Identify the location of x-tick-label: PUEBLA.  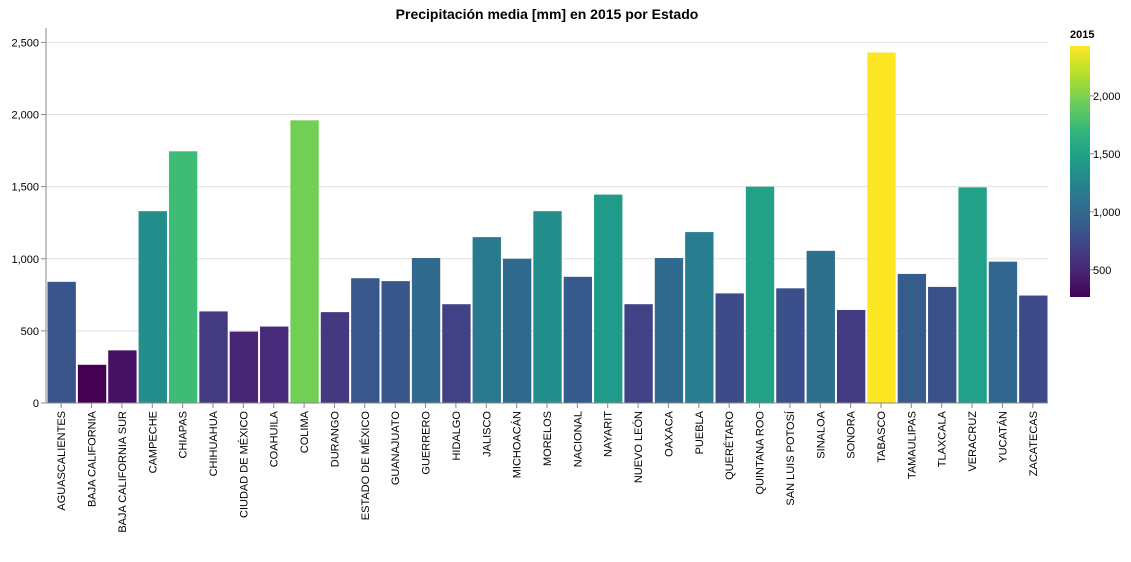
(700, 432).